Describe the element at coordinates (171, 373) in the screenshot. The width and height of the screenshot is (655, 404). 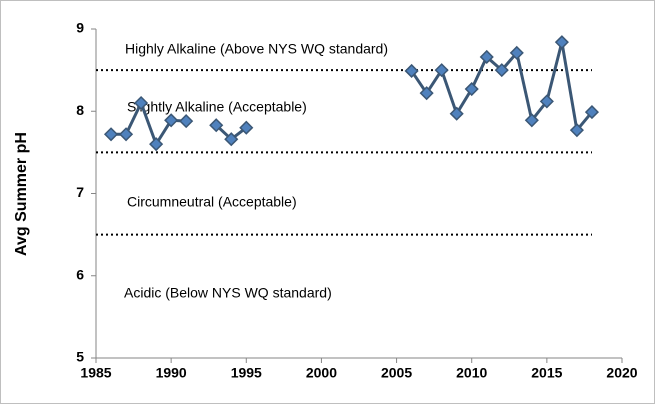
I see `x-tick-label: 1990` at that location.